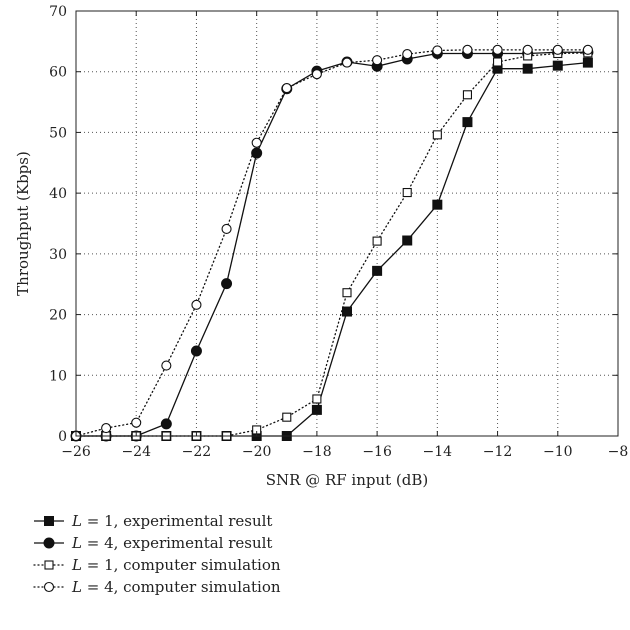 This screenshot has width=630, height=630. Describe the element at coordinates (58, 316) in the screenshot. I see `y-tick-label: 20` at that location.